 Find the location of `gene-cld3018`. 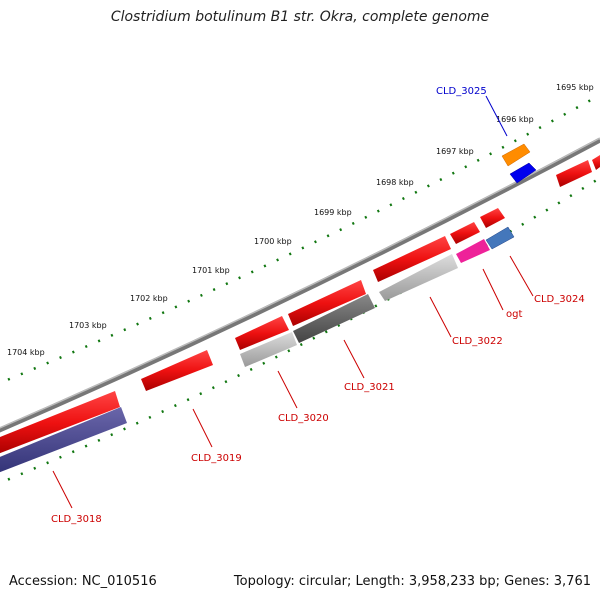

gene-cld3018 is located at coordinates (63, 440).